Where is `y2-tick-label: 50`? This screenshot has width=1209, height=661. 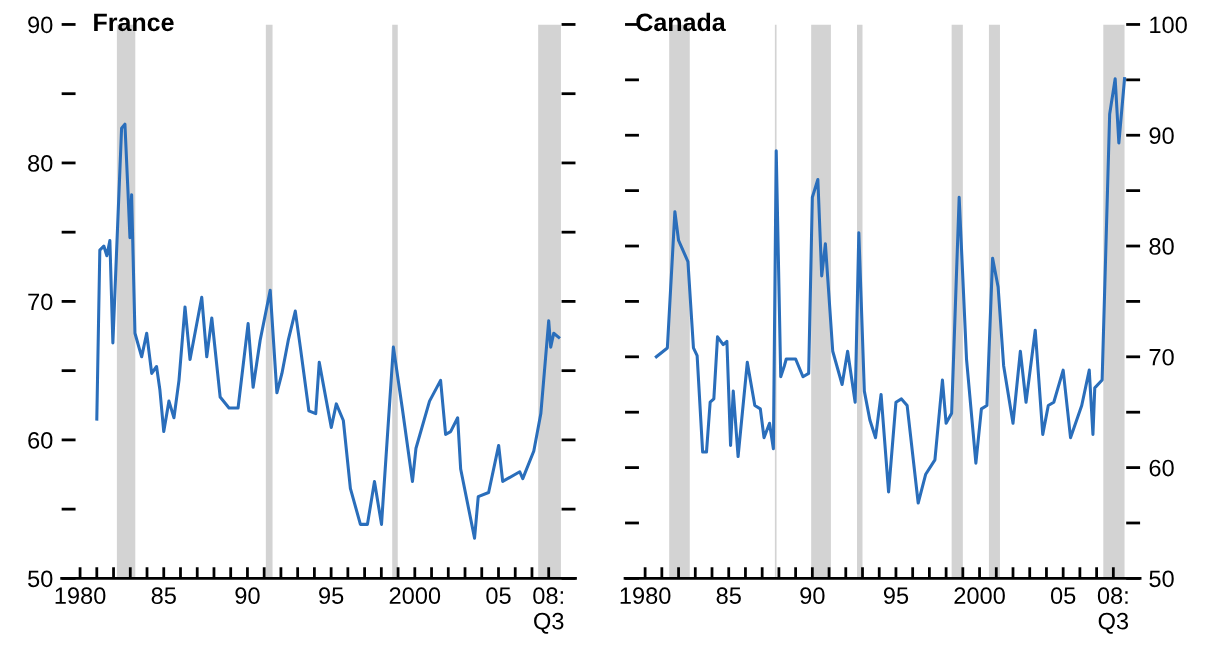
y2-tick-label: 50 is located at coordinates (1161, 579).